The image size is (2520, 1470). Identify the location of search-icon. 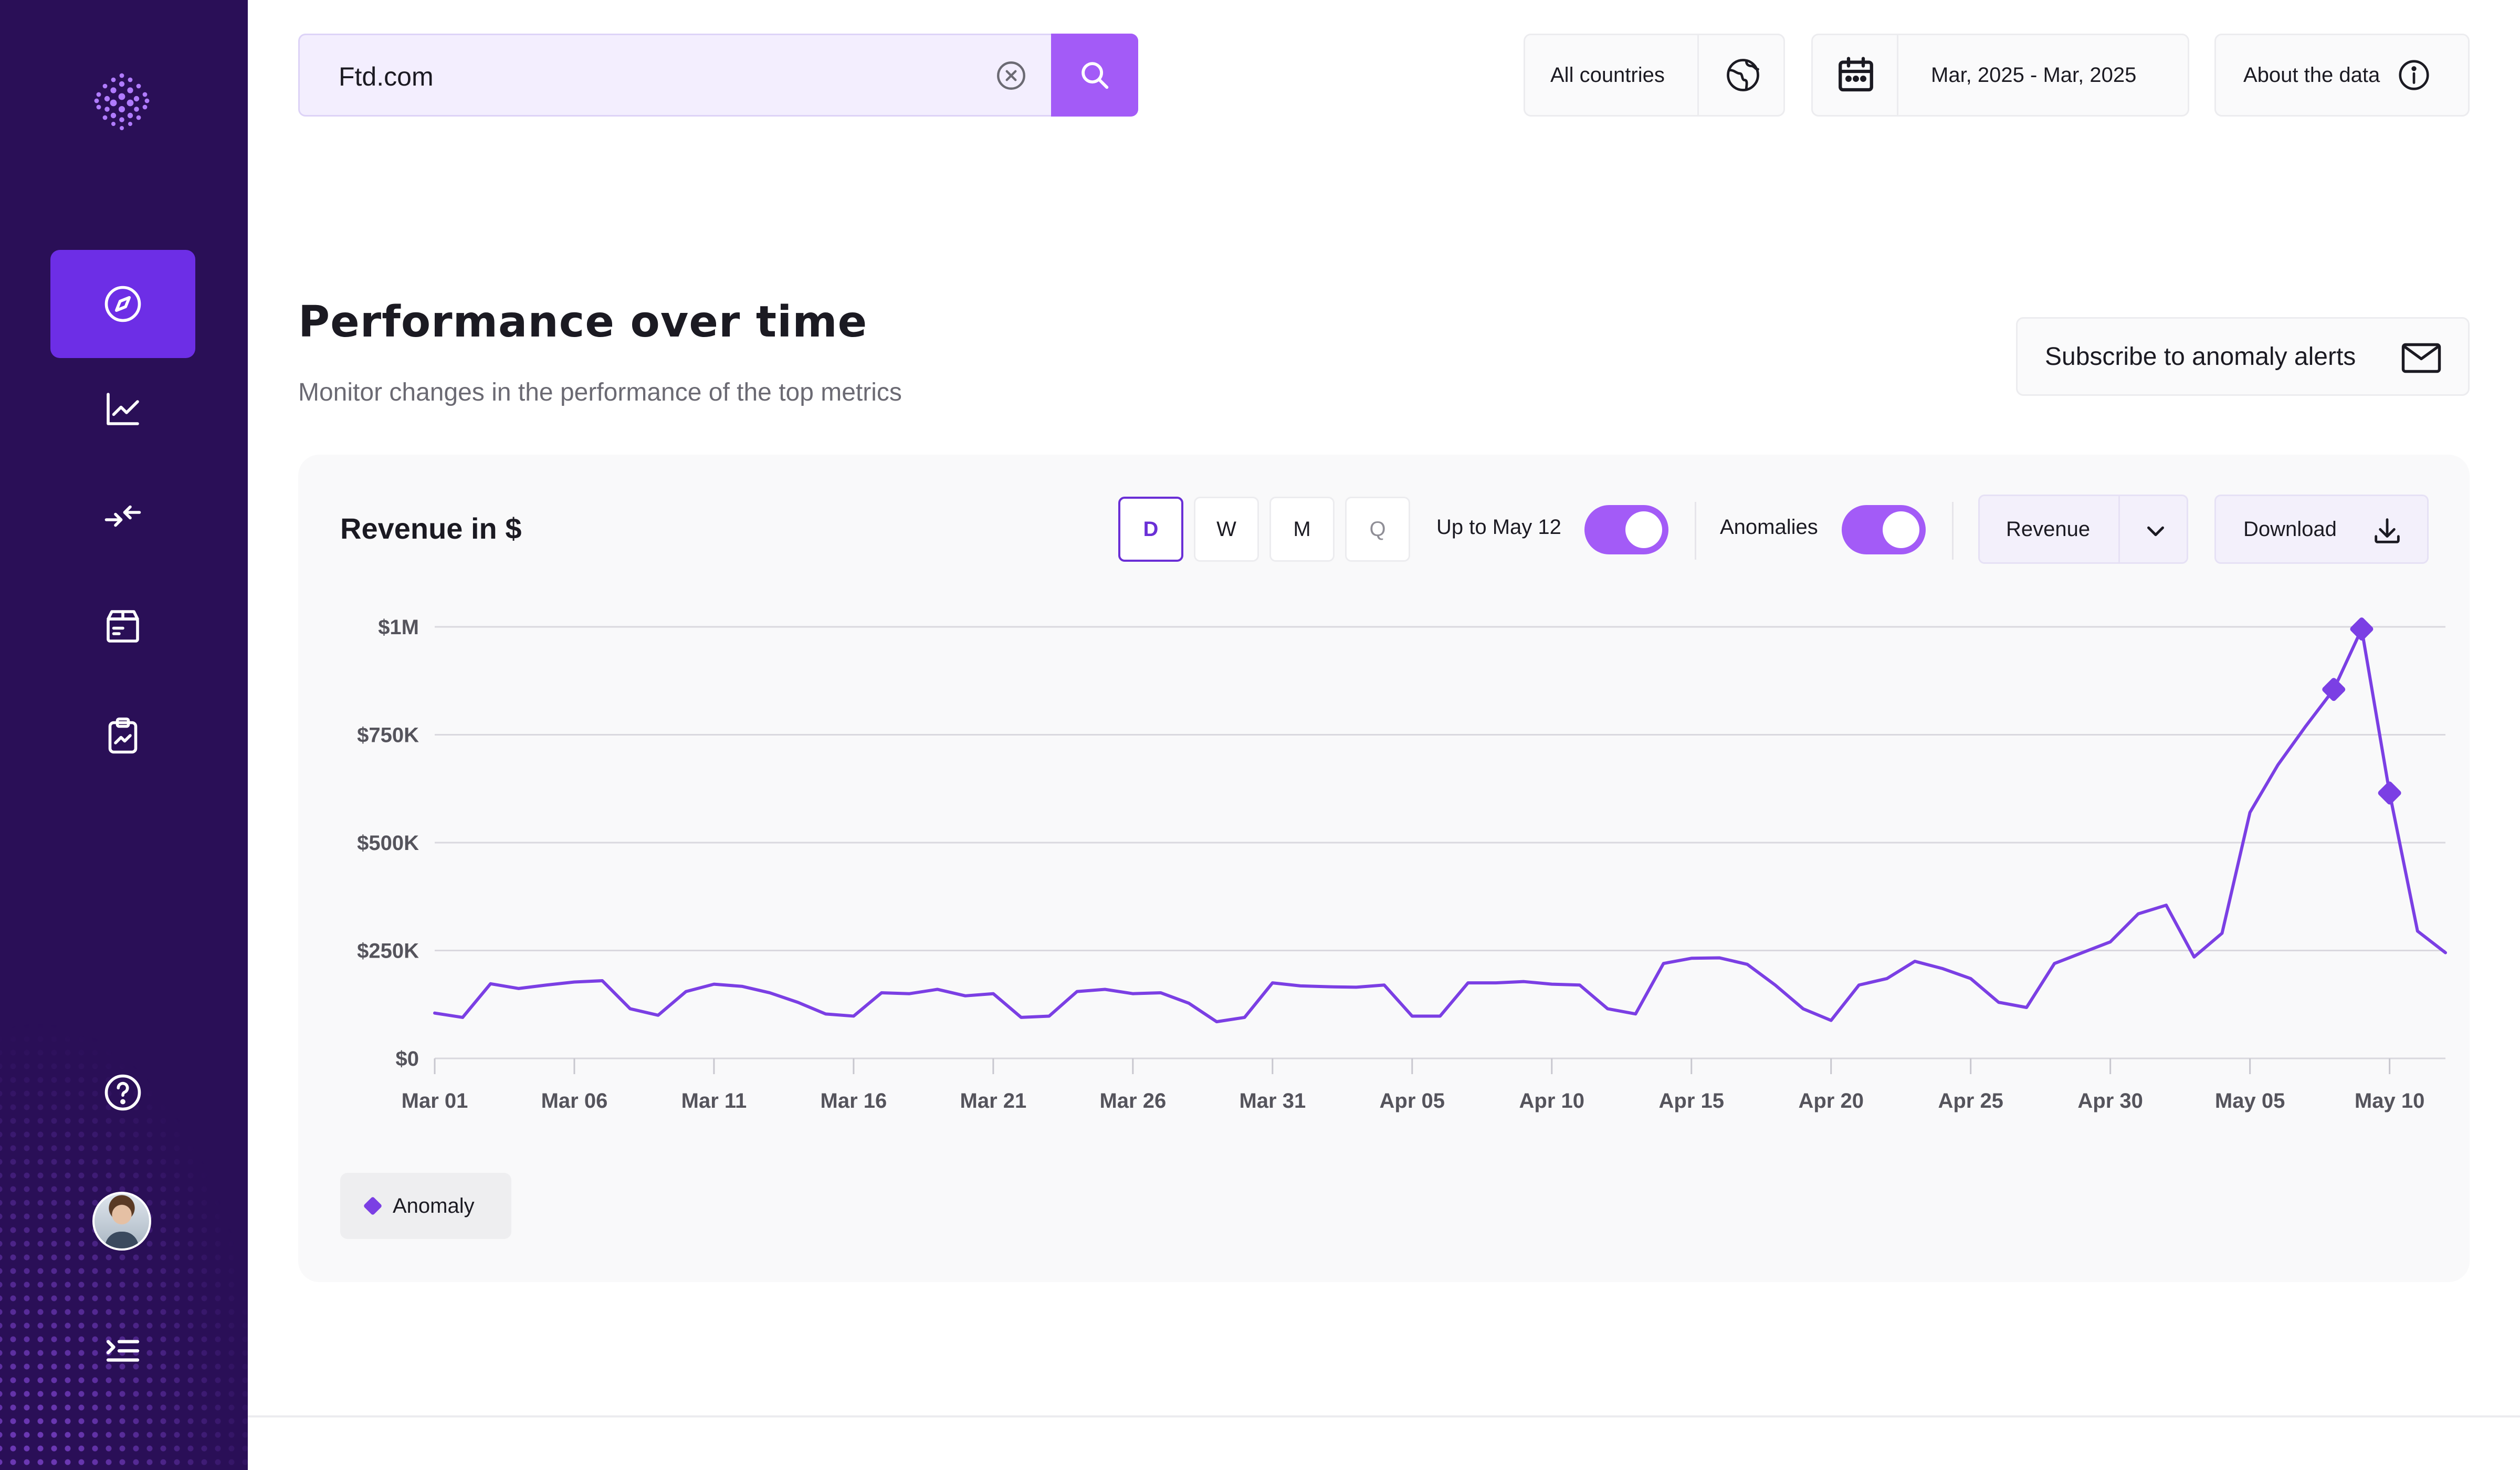
(1095, 75).